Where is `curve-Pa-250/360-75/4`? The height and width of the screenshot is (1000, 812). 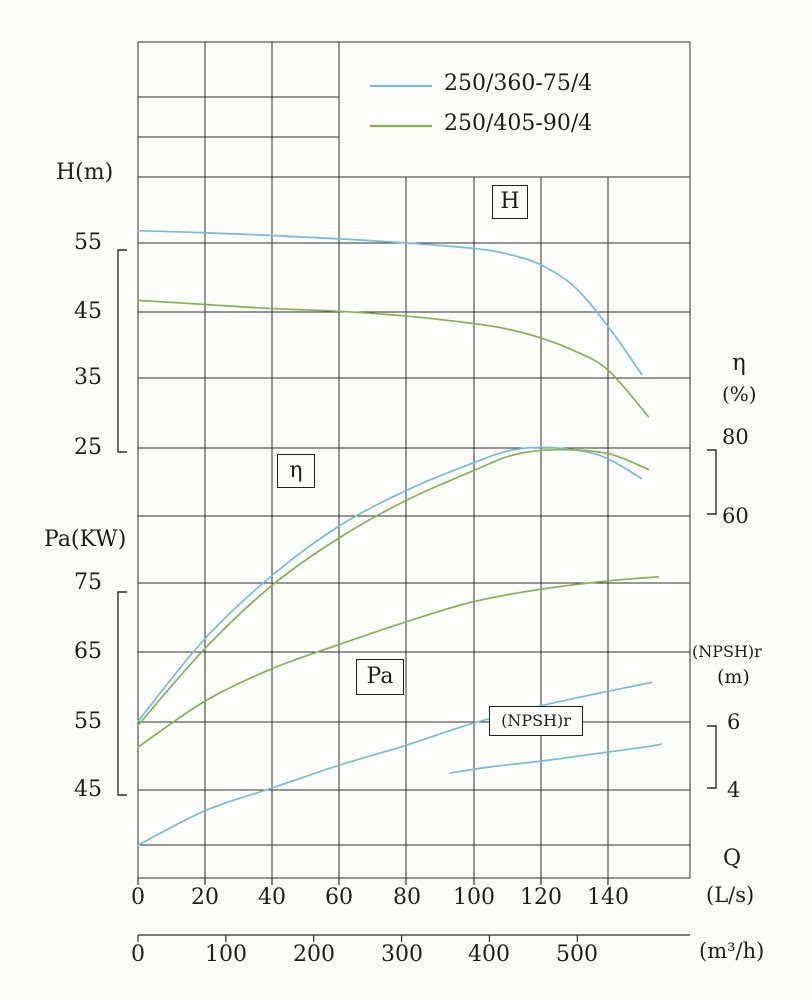 curve-Pa-250/360-75/4 is located at coordinates (395, 764).